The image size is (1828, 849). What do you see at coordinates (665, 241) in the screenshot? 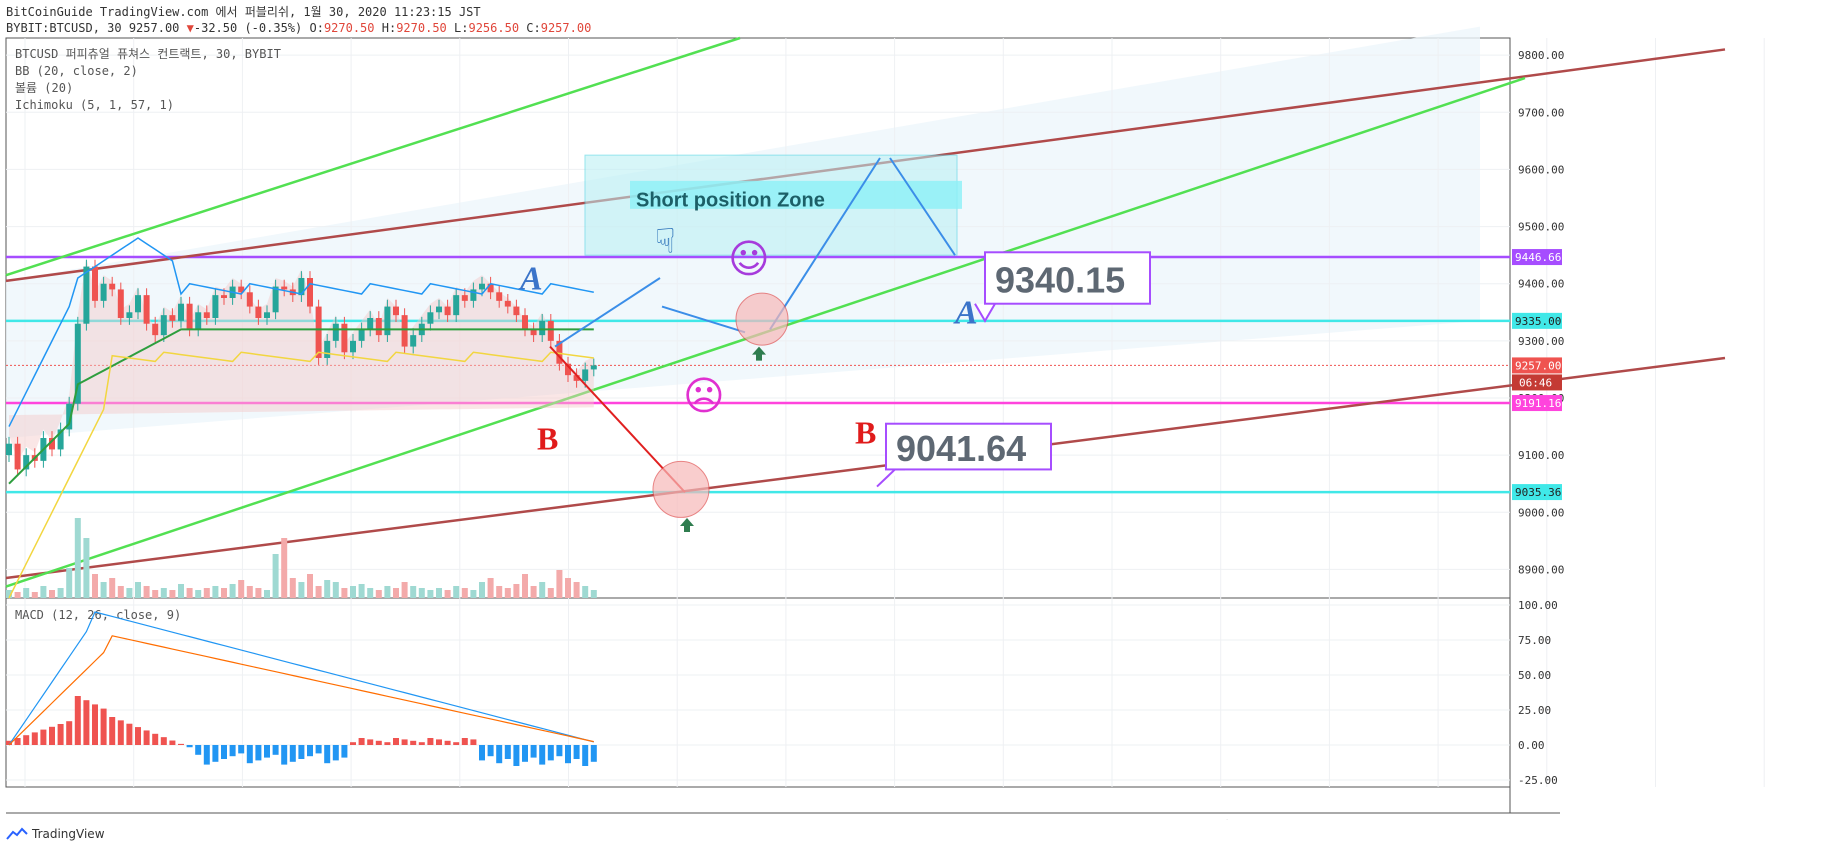
I see `pointing-hand-icon: ☟` at bounding box center [665, 241].